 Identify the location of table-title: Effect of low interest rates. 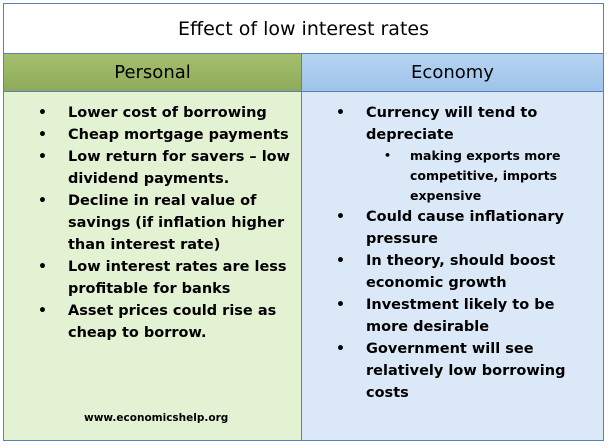
(303, 29).